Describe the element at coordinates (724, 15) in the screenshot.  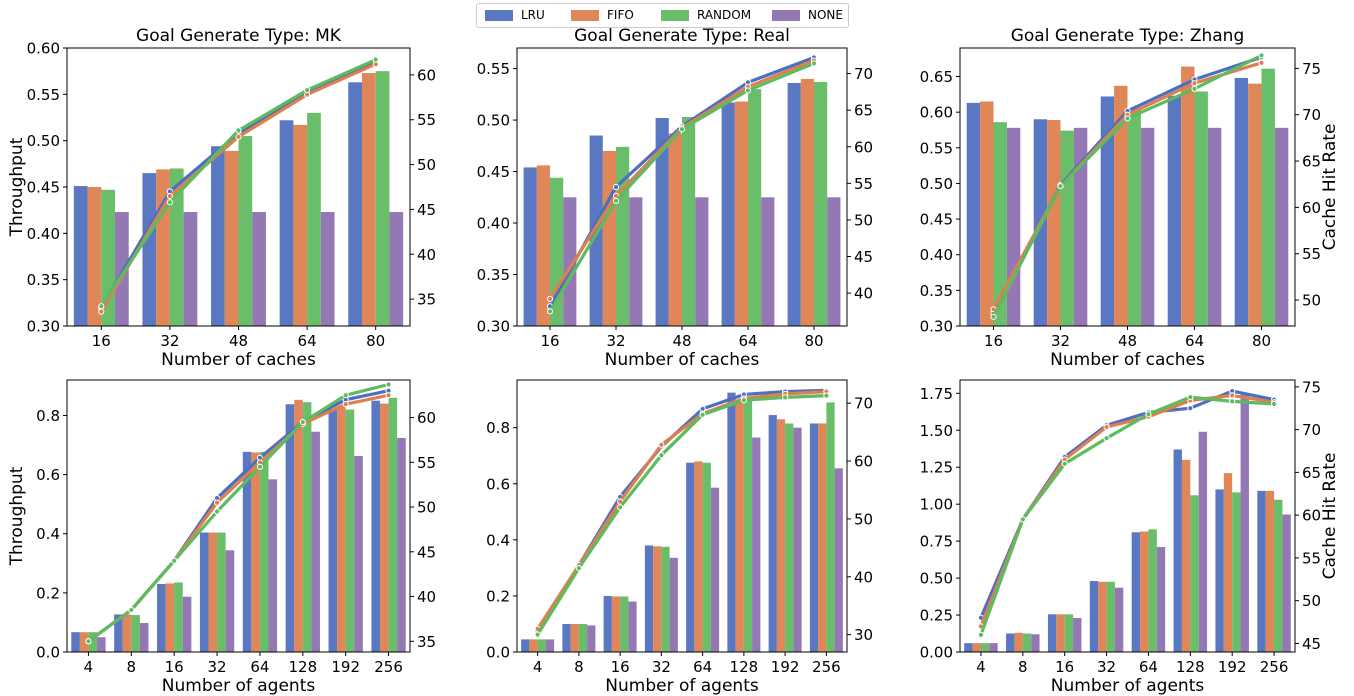
I see `legend-label-random: RANDOM` at that location.